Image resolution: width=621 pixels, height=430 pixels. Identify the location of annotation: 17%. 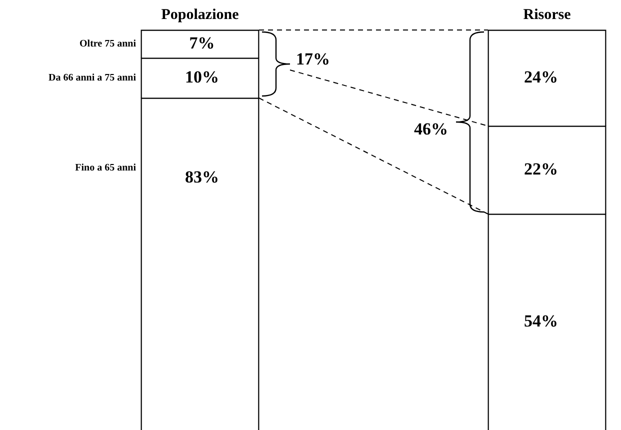
(313, 58).